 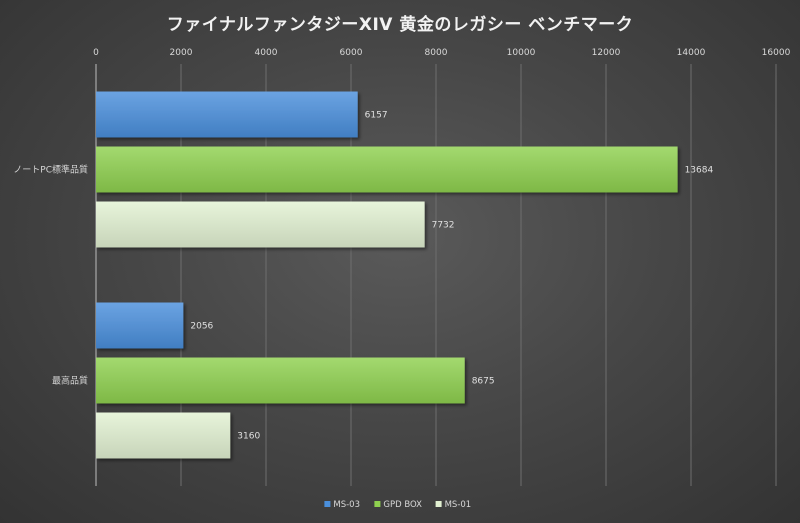 What do you see at coordinates (776, 53) in the screenshot?
I see `x-tick-label: 16000` at bounding box center [776, 53].